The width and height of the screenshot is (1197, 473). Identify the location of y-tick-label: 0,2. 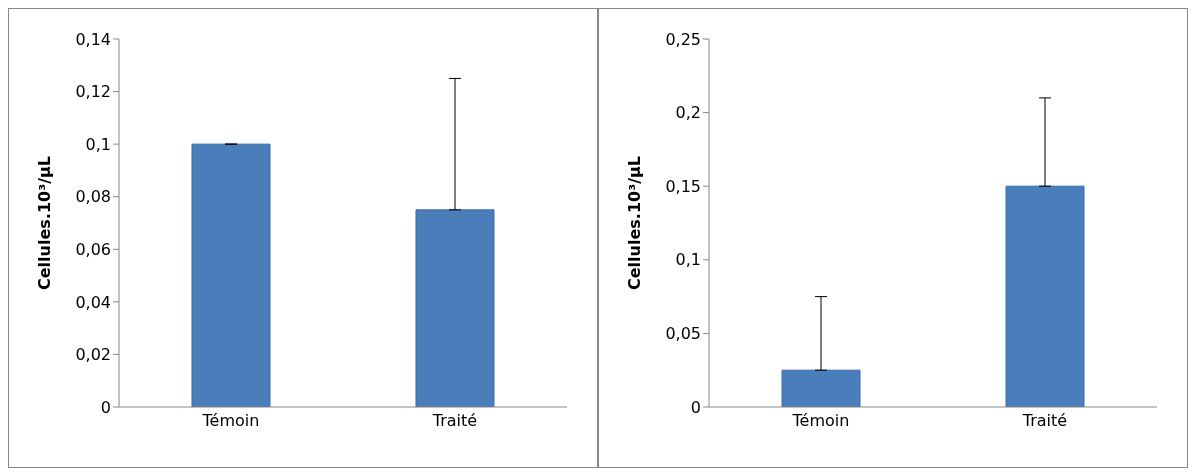
(688, 113).